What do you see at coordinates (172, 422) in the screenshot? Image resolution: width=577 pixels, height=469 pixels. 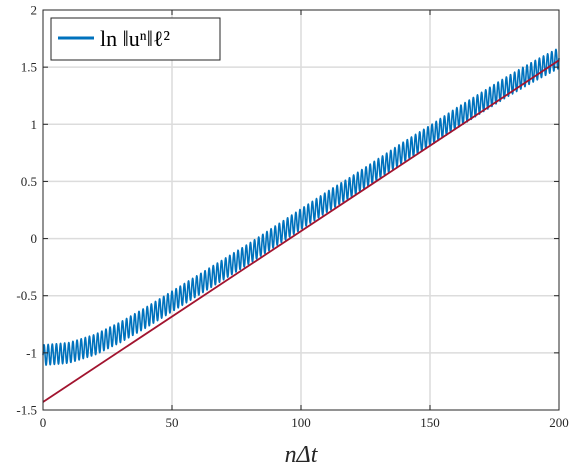 I see `x-tick-label: 50` at bounding box center [172, 422].